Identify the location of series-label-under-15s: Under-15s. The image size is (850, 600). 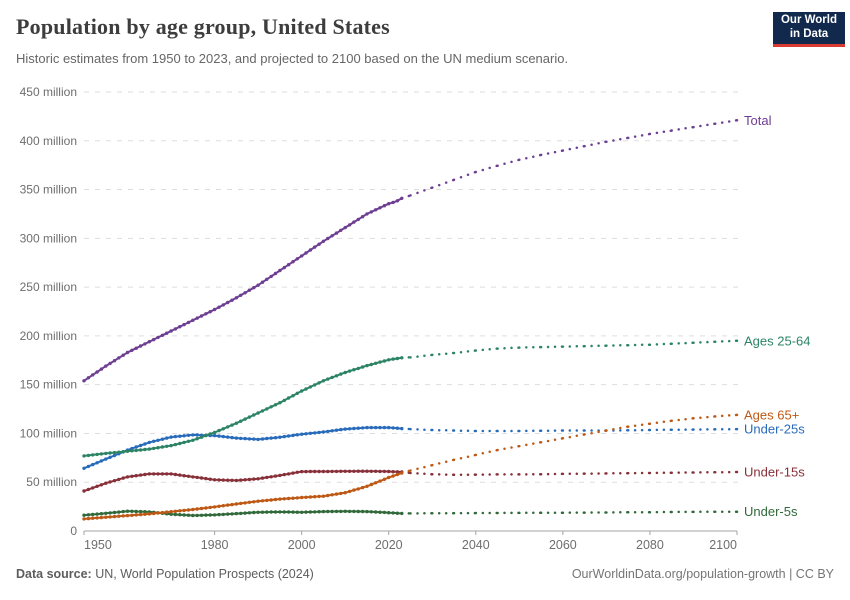
(774, 471).